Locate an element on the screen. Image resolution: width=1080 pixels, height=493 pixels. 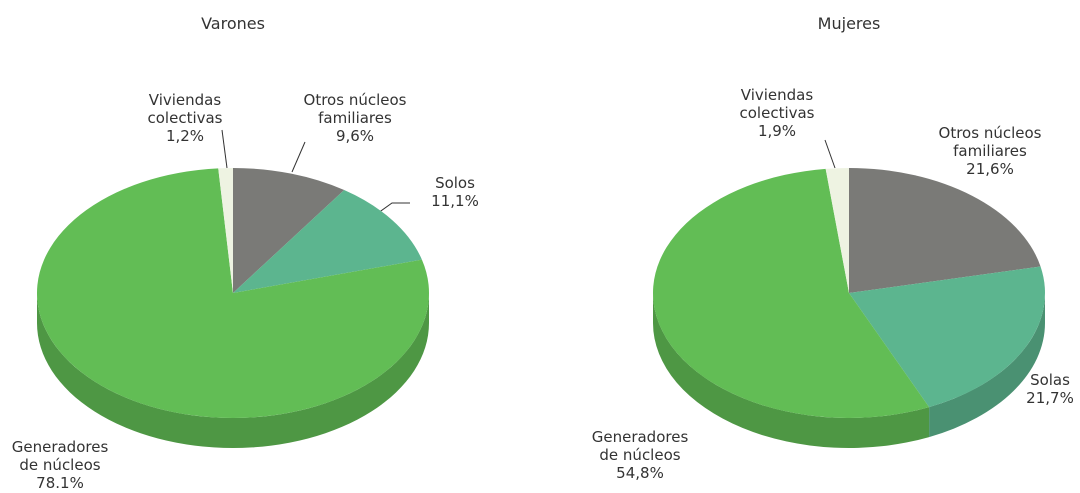
chart-title: Varones is located at coordinates (233, 23).